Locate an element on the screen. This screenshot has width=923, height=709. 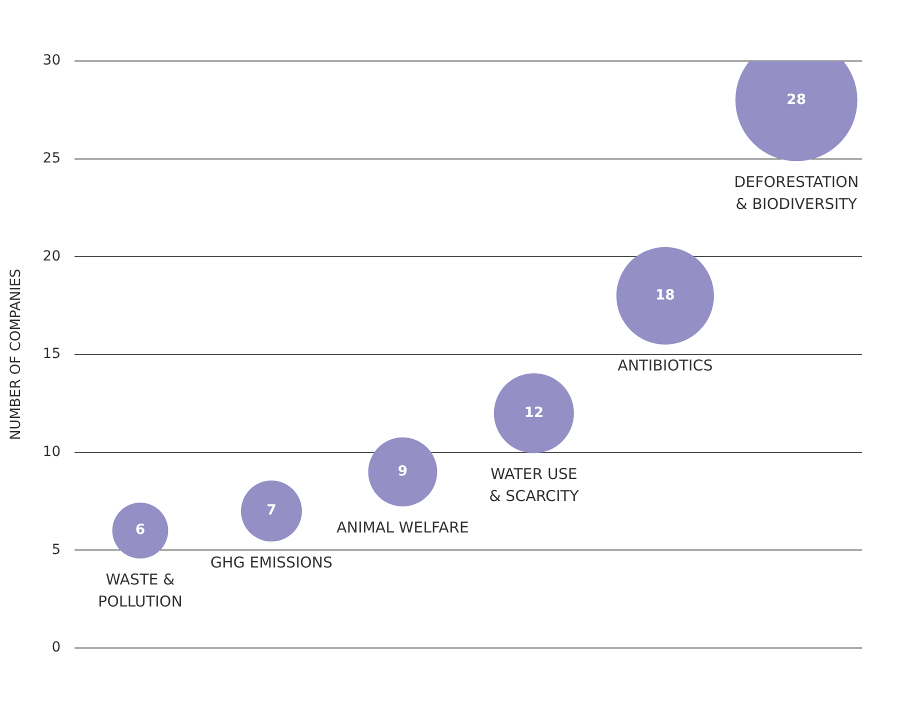
x-tick-label: WASTE & POLLUTION is located at coordinates (140, 590).